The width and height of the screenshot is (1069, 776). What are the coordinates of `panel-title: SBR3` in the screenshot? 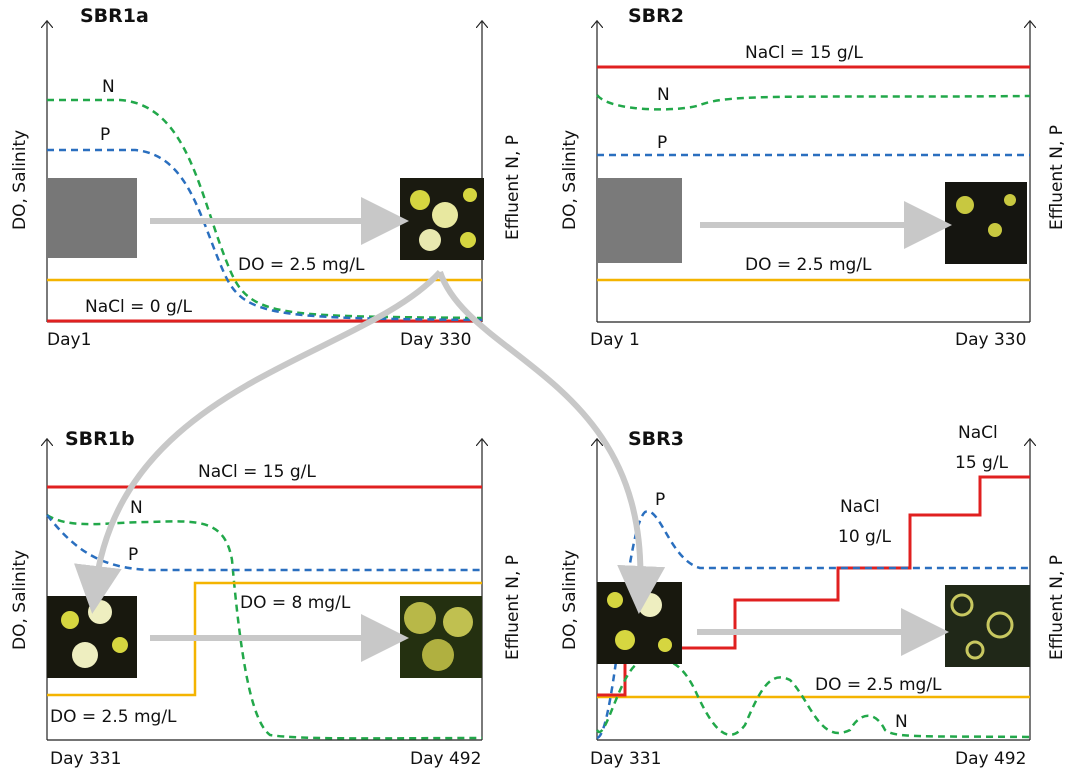 It's located at (656, 439).